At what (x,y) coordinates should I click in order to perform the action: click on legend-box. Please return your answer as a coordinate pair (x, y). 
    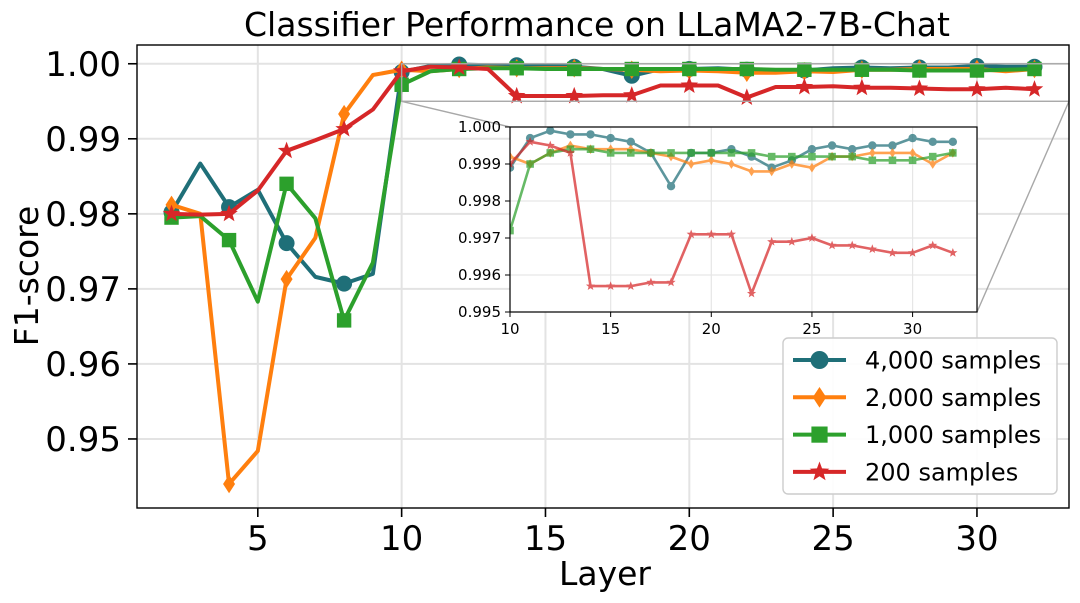
    Looking at the image, I should click on (920, 416).